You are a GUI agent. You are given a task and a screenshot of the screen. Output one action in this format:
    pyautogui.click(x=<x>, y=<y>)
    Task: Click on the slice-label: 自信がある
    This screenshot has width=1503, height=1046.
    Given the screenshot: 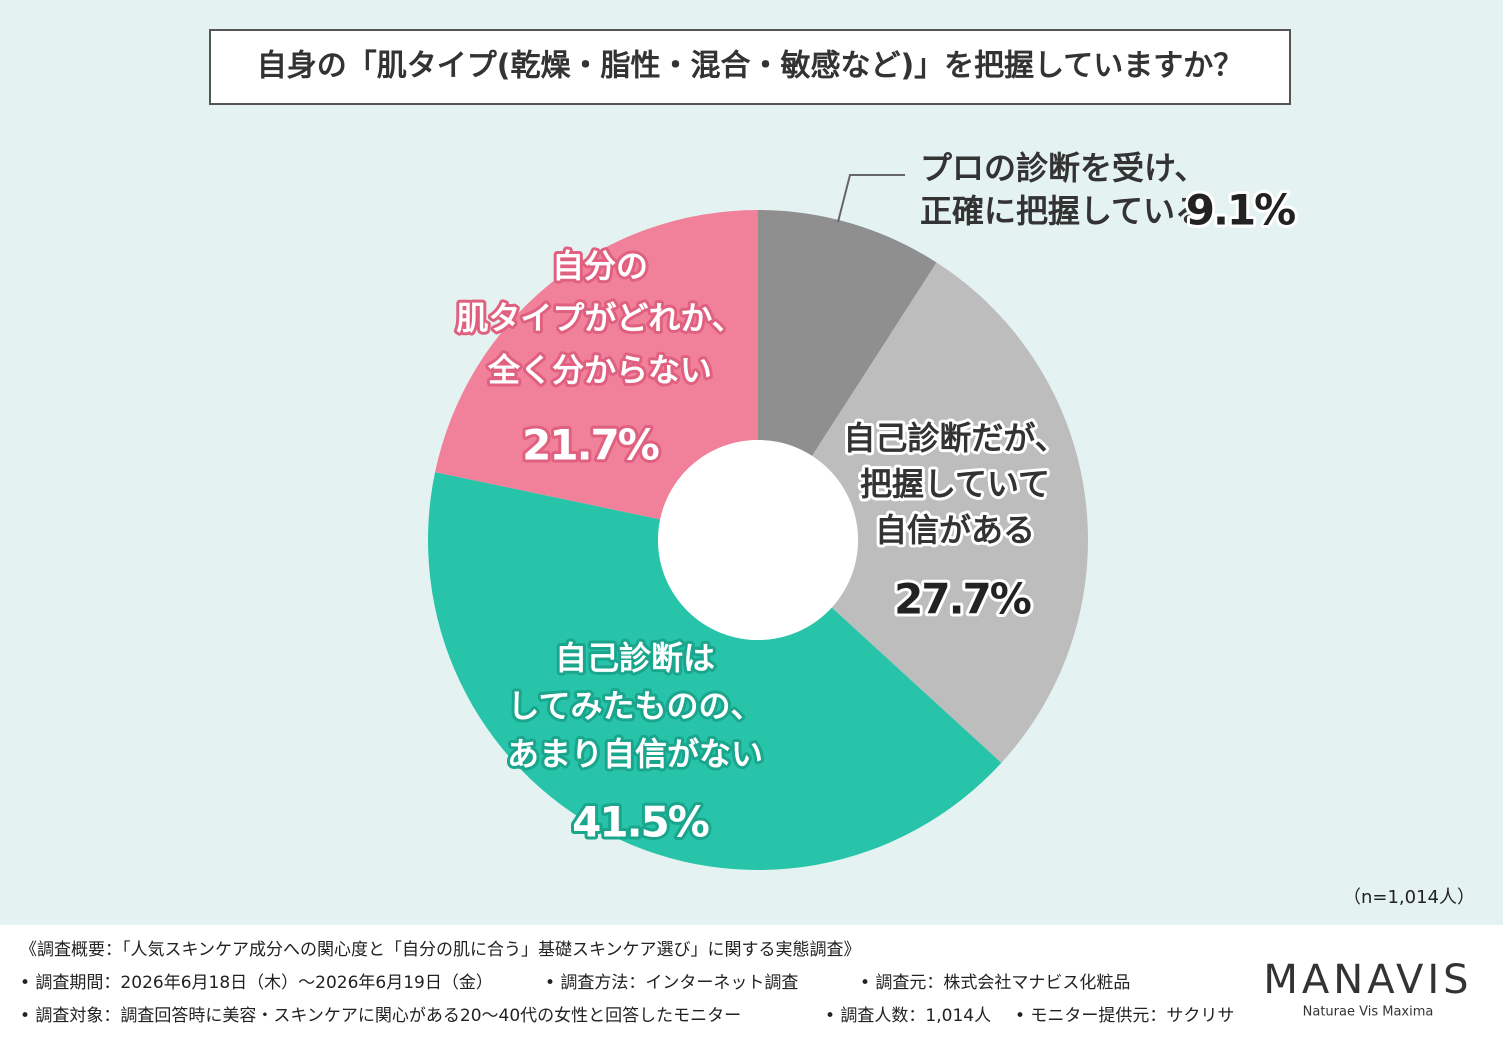 What is the action you would take?
    pyautogui.click(x=955, y=530)
    